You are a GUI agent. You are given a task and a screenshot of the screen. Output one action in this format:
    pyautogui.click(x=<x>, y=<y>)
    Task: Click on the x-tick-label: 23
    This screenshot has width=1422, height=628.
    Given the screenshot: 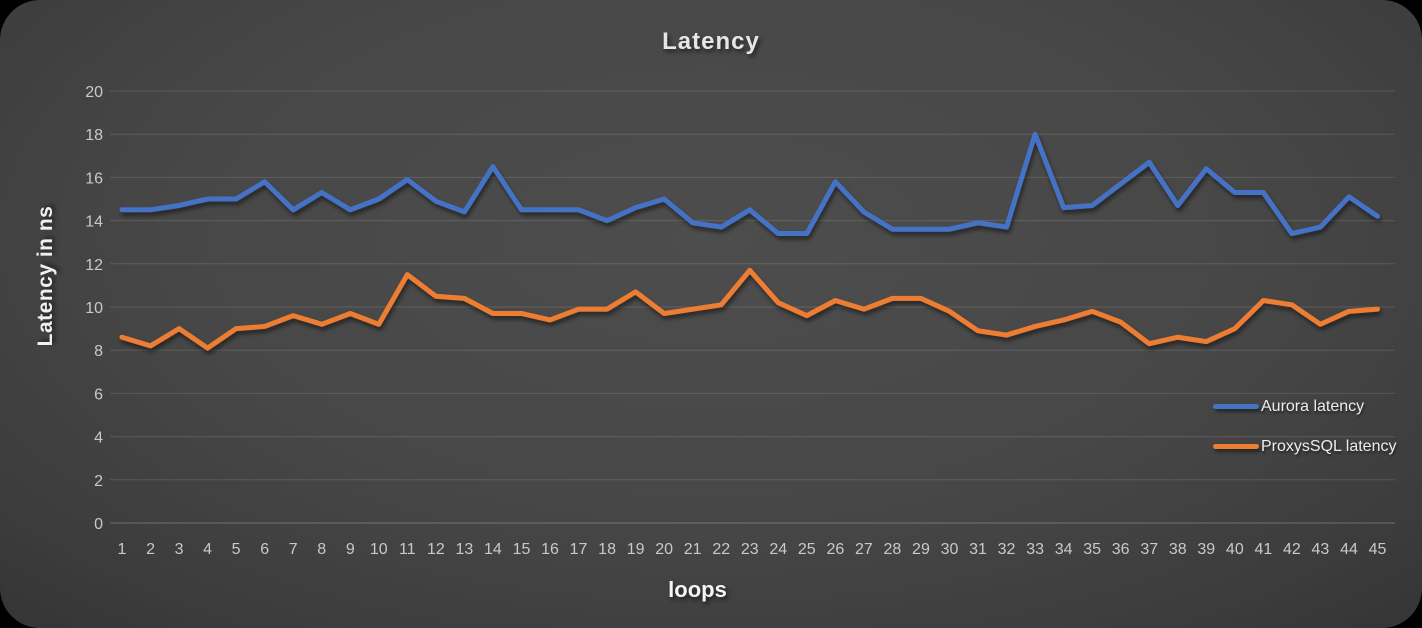 What is the action you would take?
    pyautogui.click(x=750, y=549)
    